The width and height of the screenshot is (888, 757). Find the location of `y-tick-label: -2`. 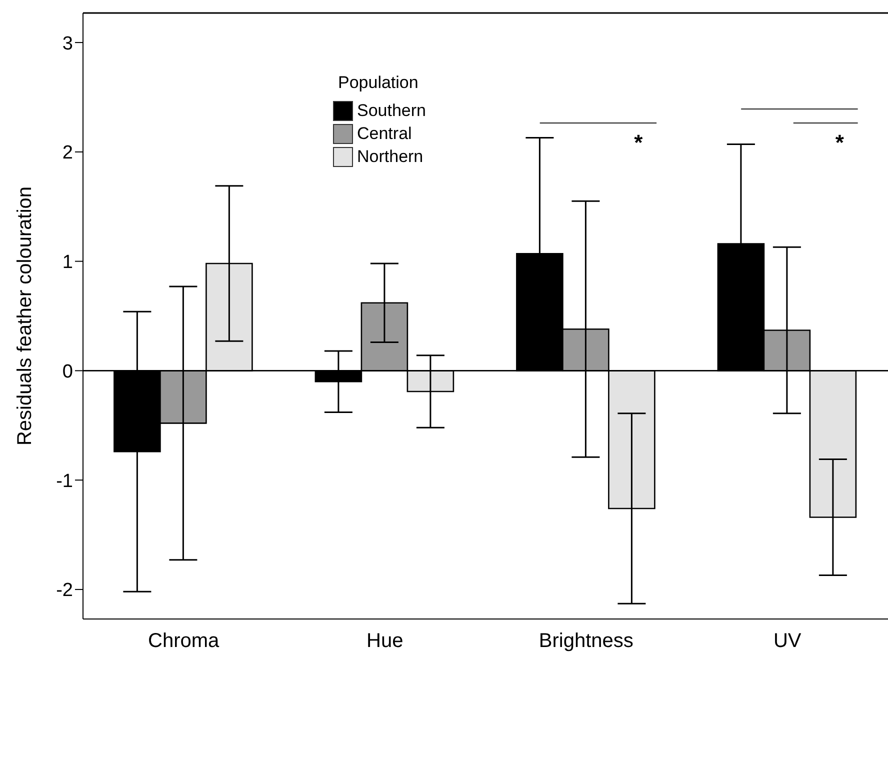

y-tick-label: -2 is located at coordinates (64, 591).